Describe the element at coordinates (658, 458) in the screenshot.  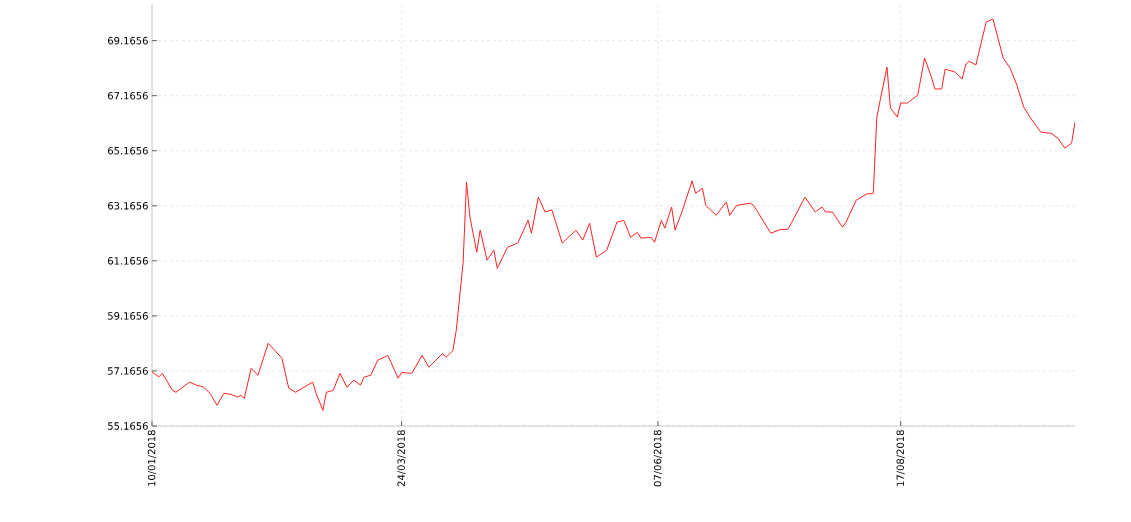
I see `x-tick-label: 07/06/2018` at that location.